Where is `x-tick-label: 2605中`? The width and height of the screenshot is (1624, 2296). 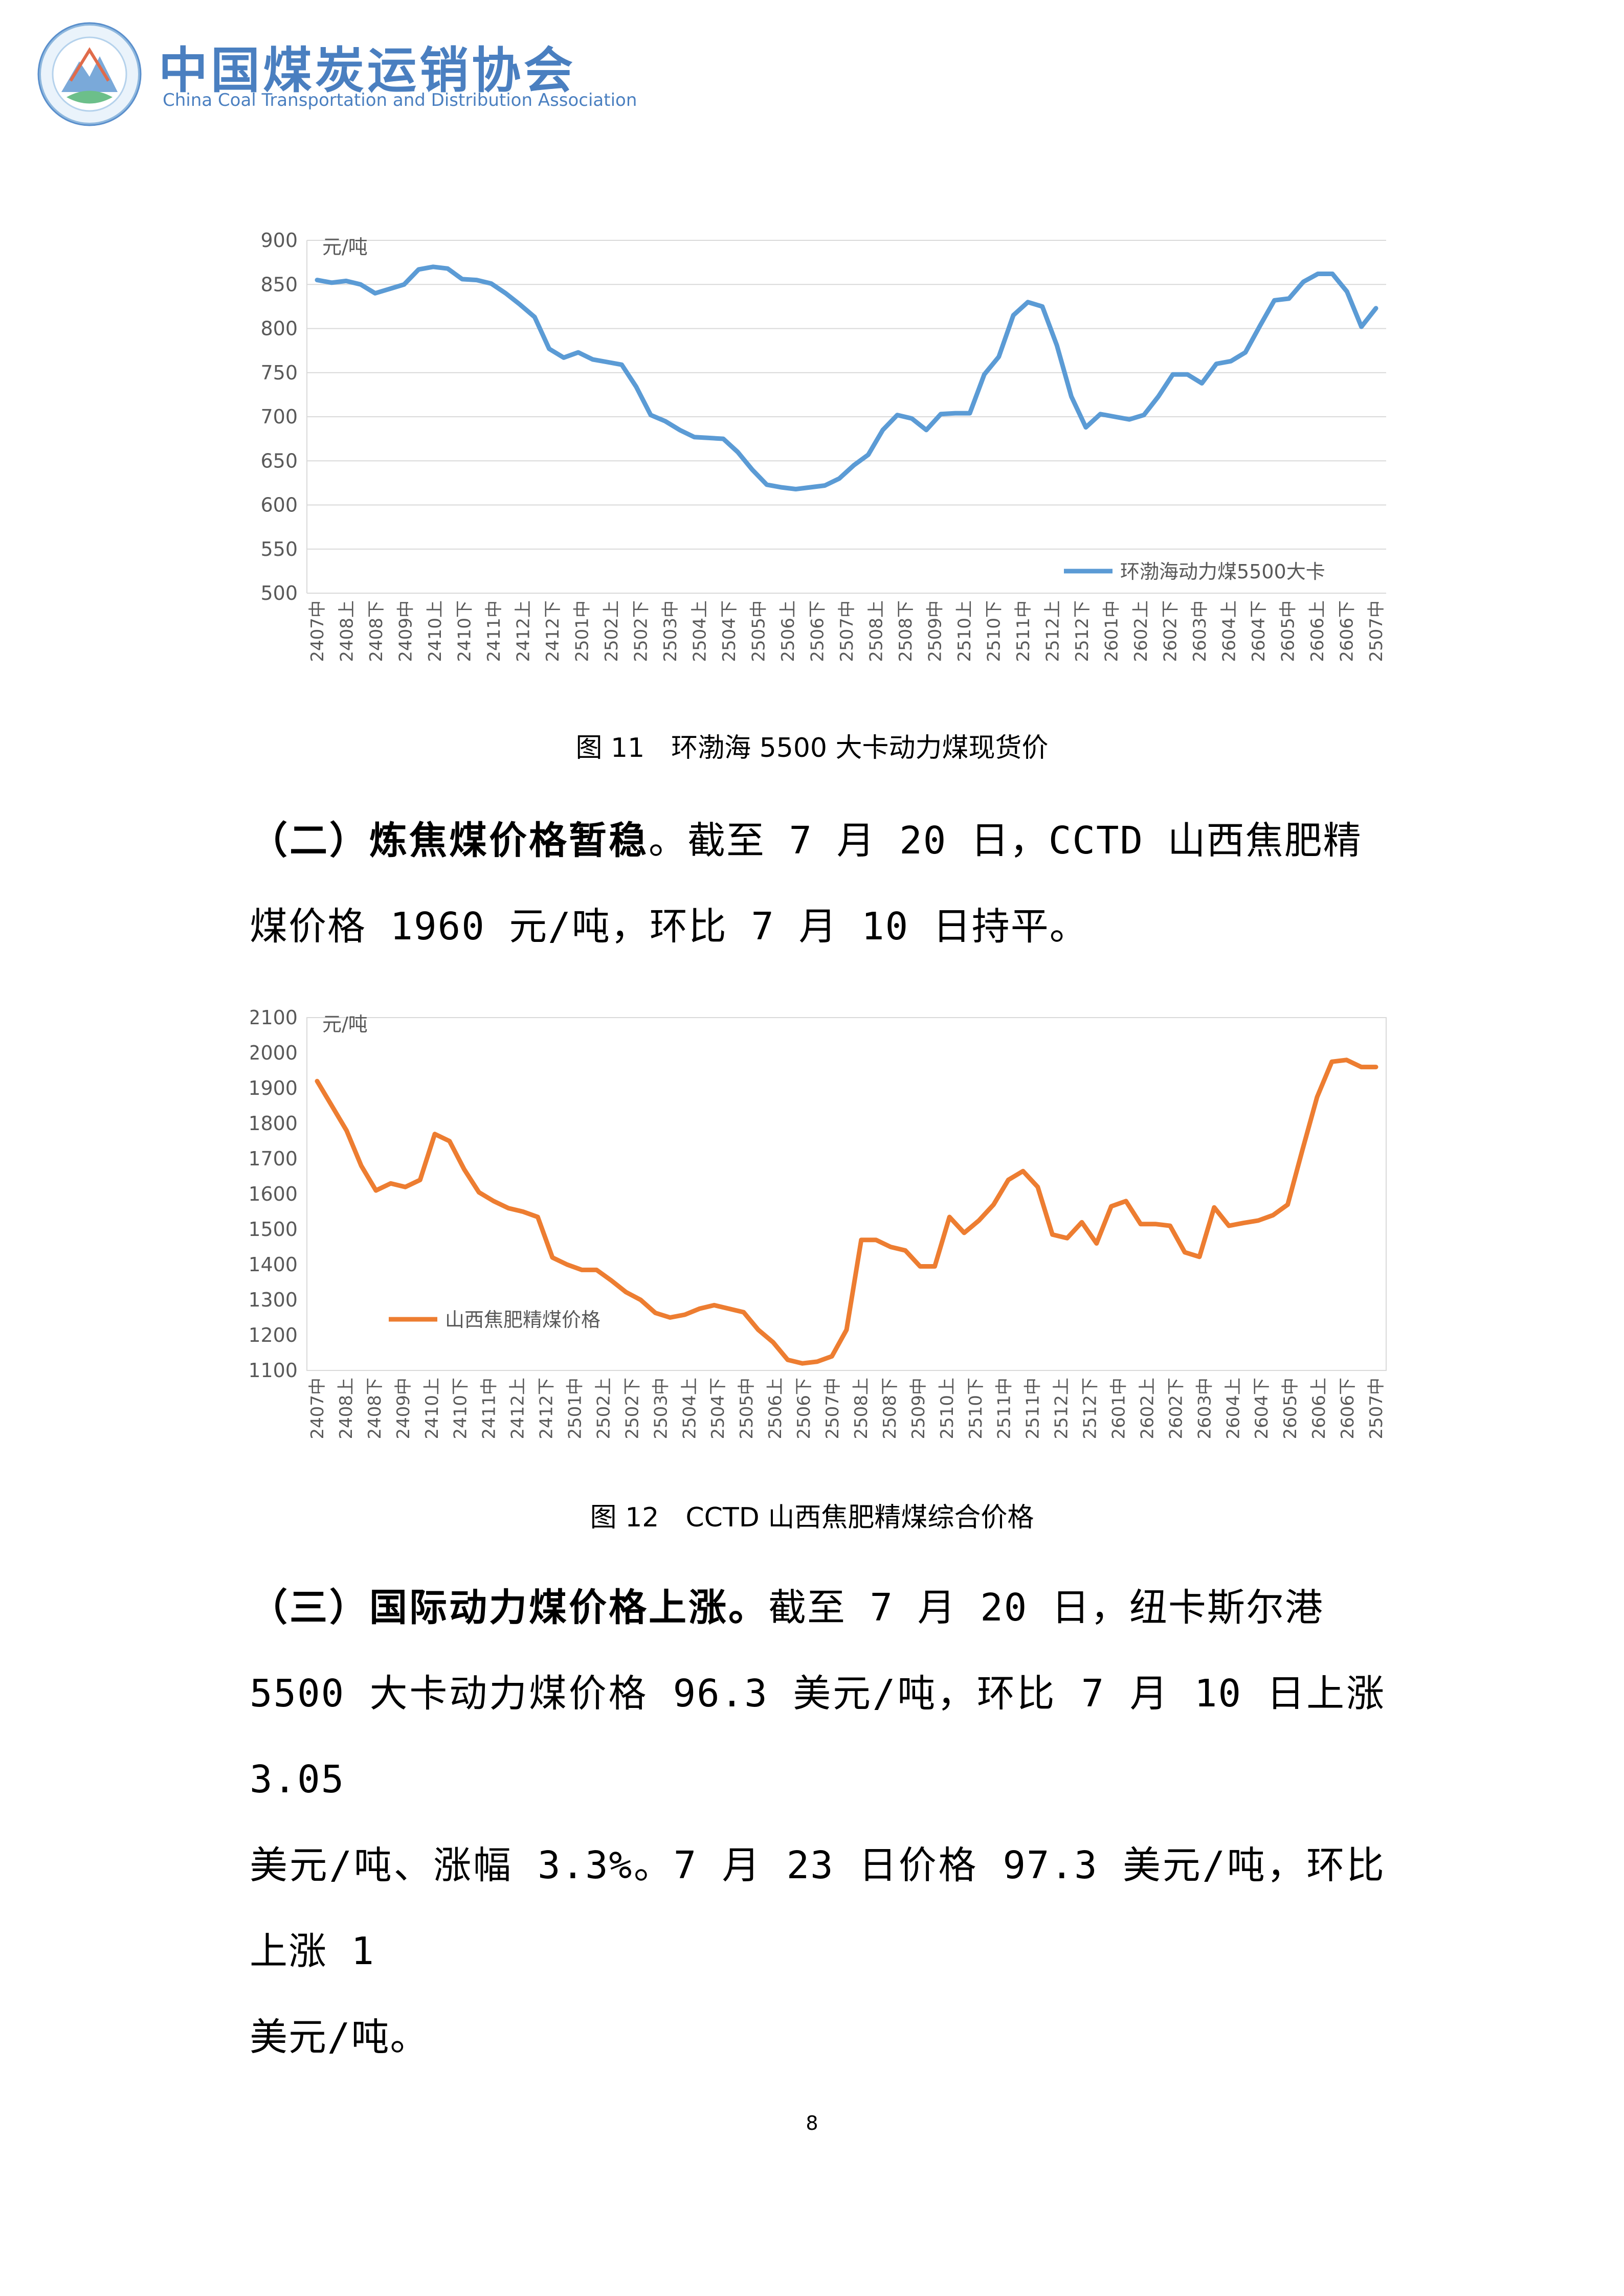 x-tick-label: 2605中 is located at coordinates (1289, 631).